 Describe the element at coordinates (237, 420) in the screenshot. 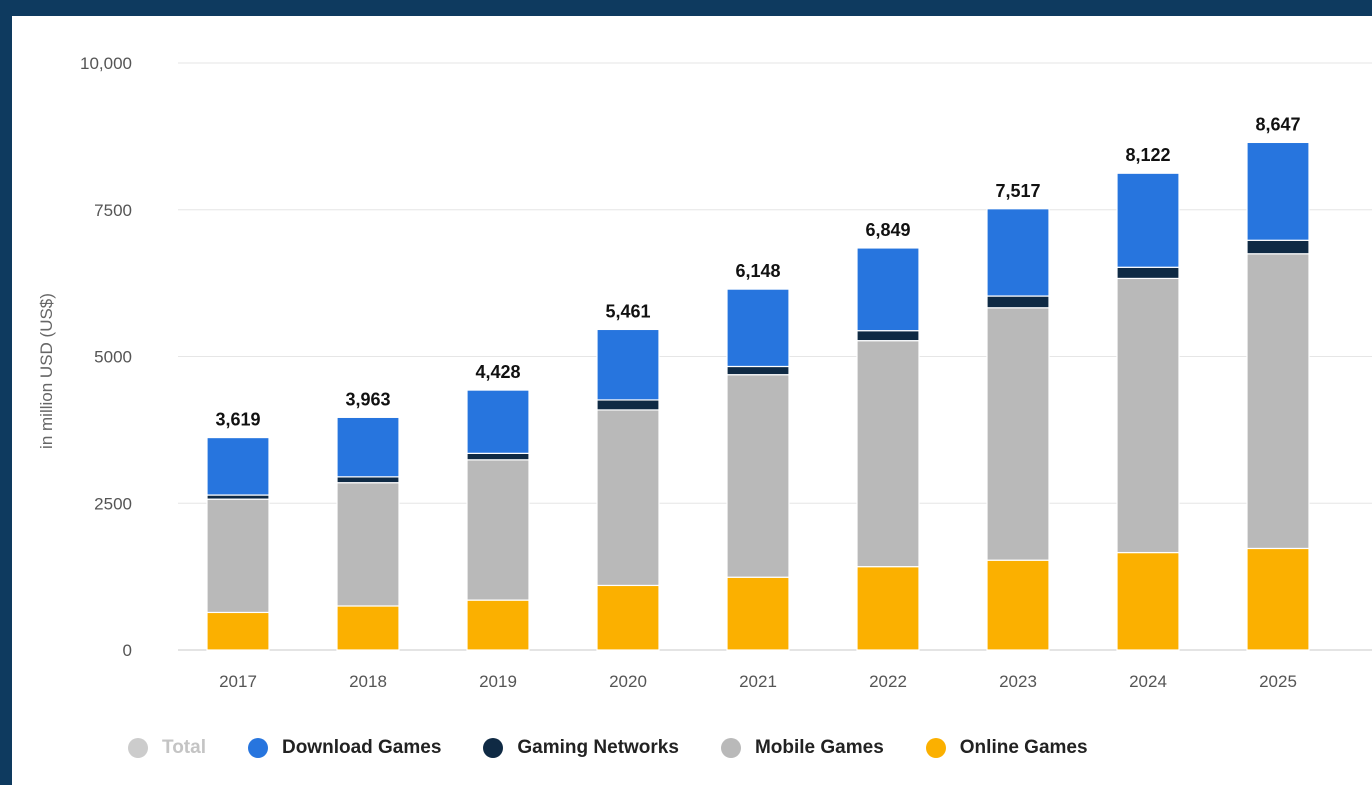

I see `total-value-label: 3,619` at that location.